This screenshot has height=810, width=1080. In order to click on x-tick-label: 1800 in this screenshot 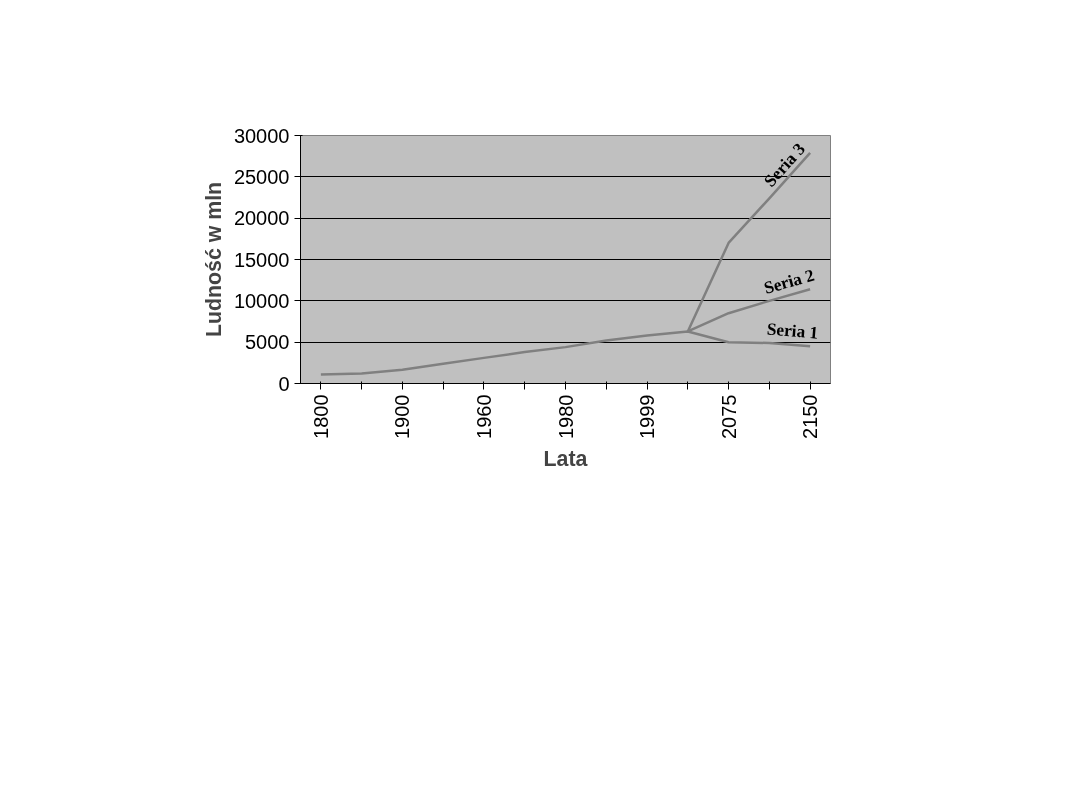, I will do `click(320, 416)`.